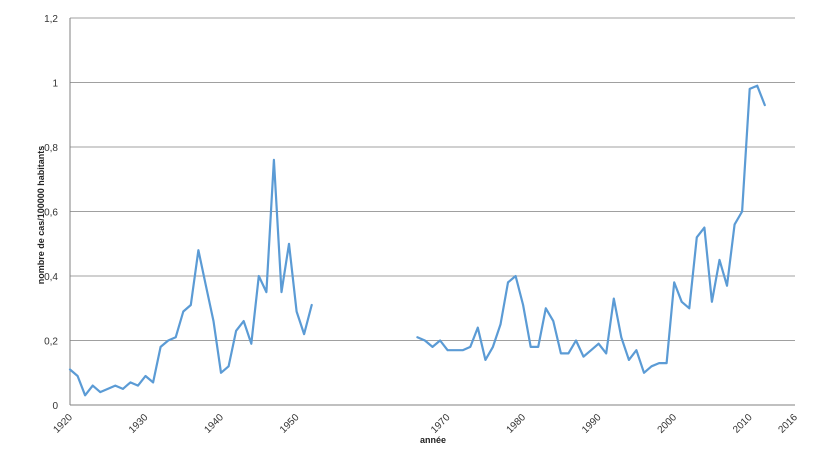 Image resolution: width=820 pixels, height=474 pixels. I want to click on y-tick-label: 0,2, so click(51, 342).